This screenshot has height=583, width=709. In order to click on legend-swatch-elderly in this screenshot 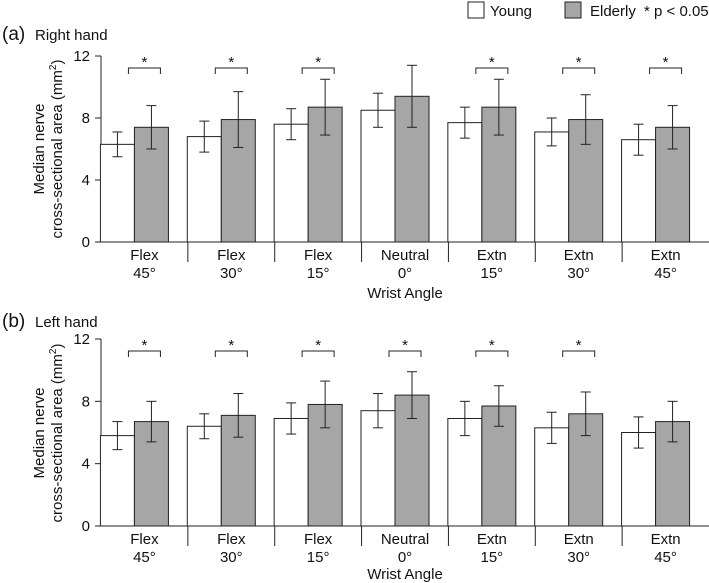, I will do `click(573, 10)`.